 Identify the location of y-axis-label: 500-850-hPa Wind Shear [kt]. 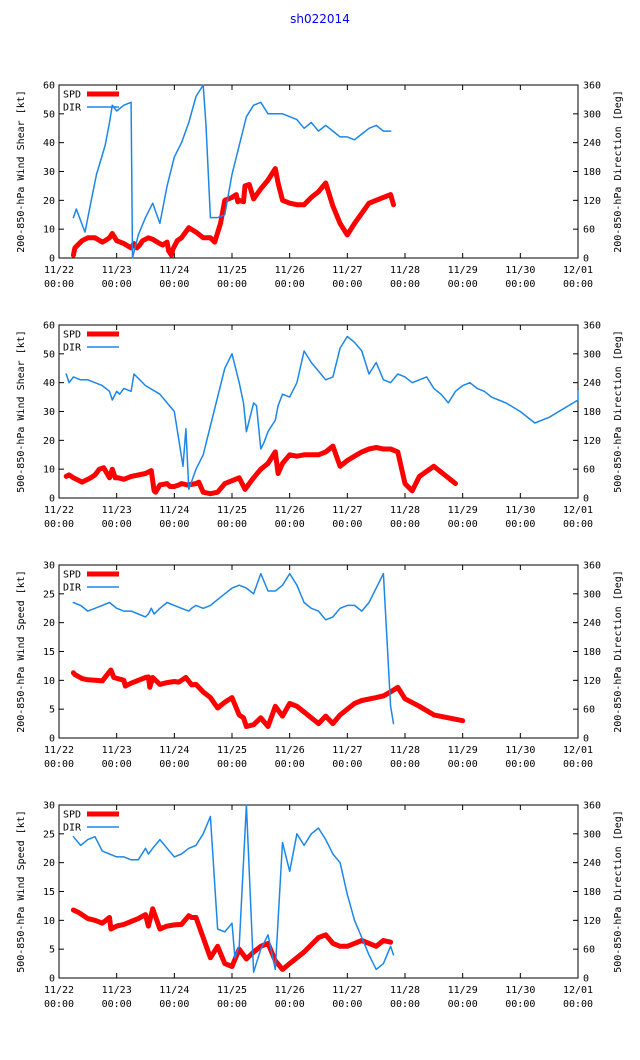
(21, 411).